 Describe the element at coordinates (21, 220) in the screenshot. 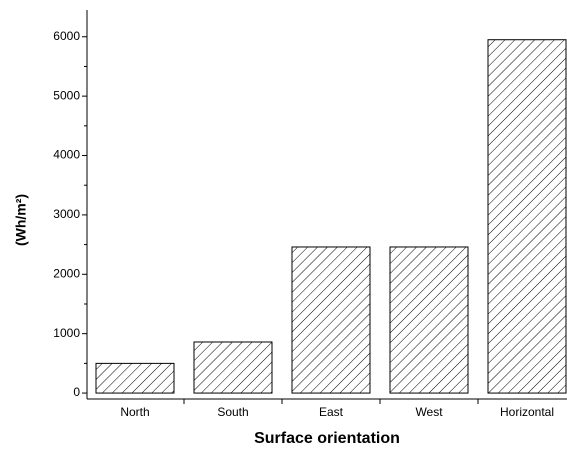

I see `y-axis-title: (Wh/m²)` at that location.